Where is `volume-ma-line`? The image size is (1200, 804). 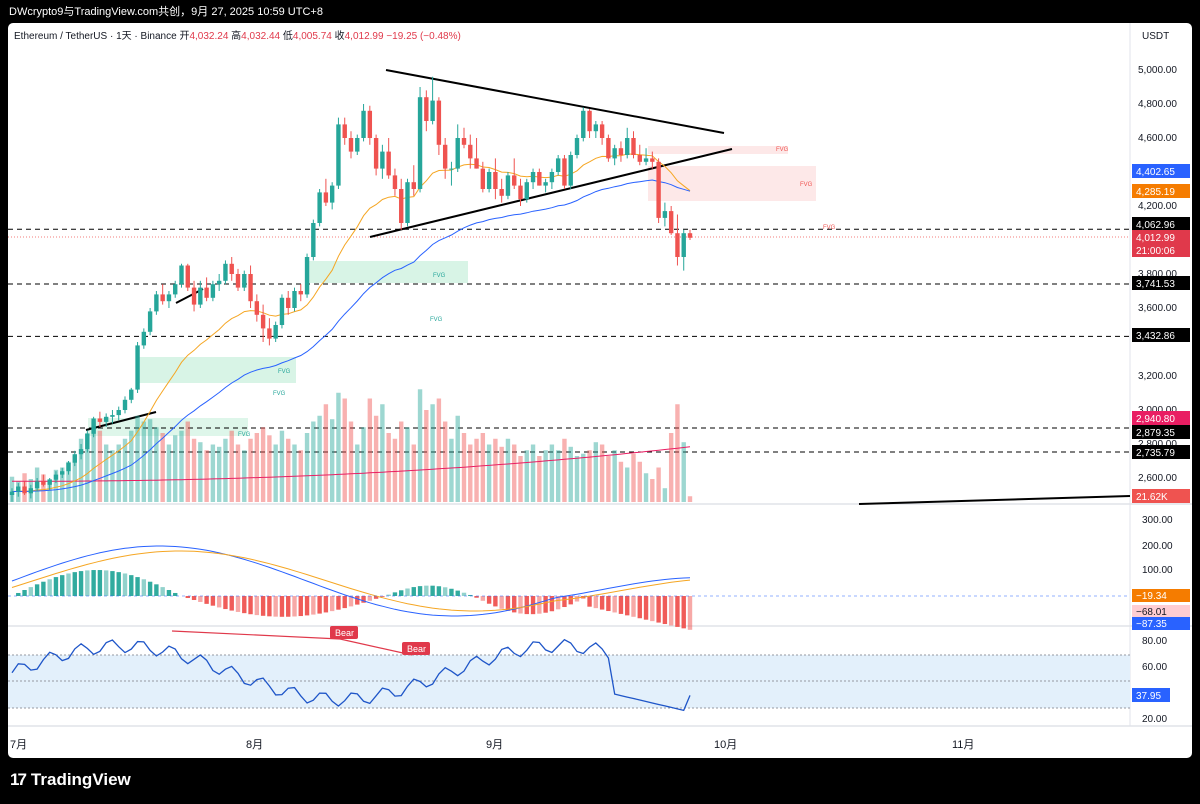 volume-ma-line is located at coordinates (351, 464).